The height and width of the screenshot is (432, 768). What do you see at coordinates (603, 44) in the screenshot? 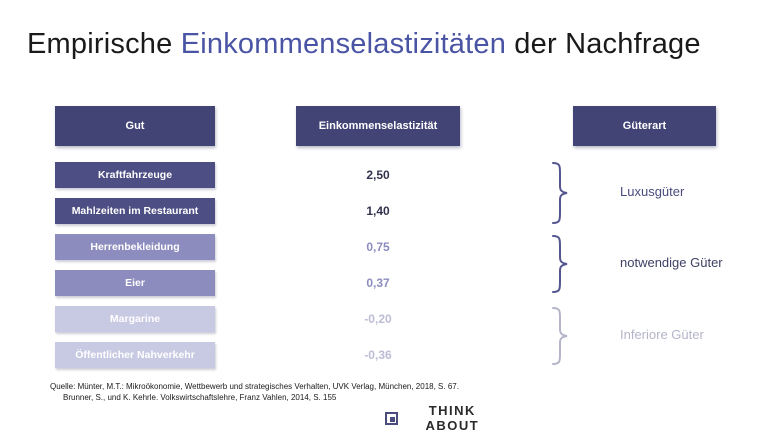
I see `title-suffix: der Nachfrage` at bounding box center [603, 44].